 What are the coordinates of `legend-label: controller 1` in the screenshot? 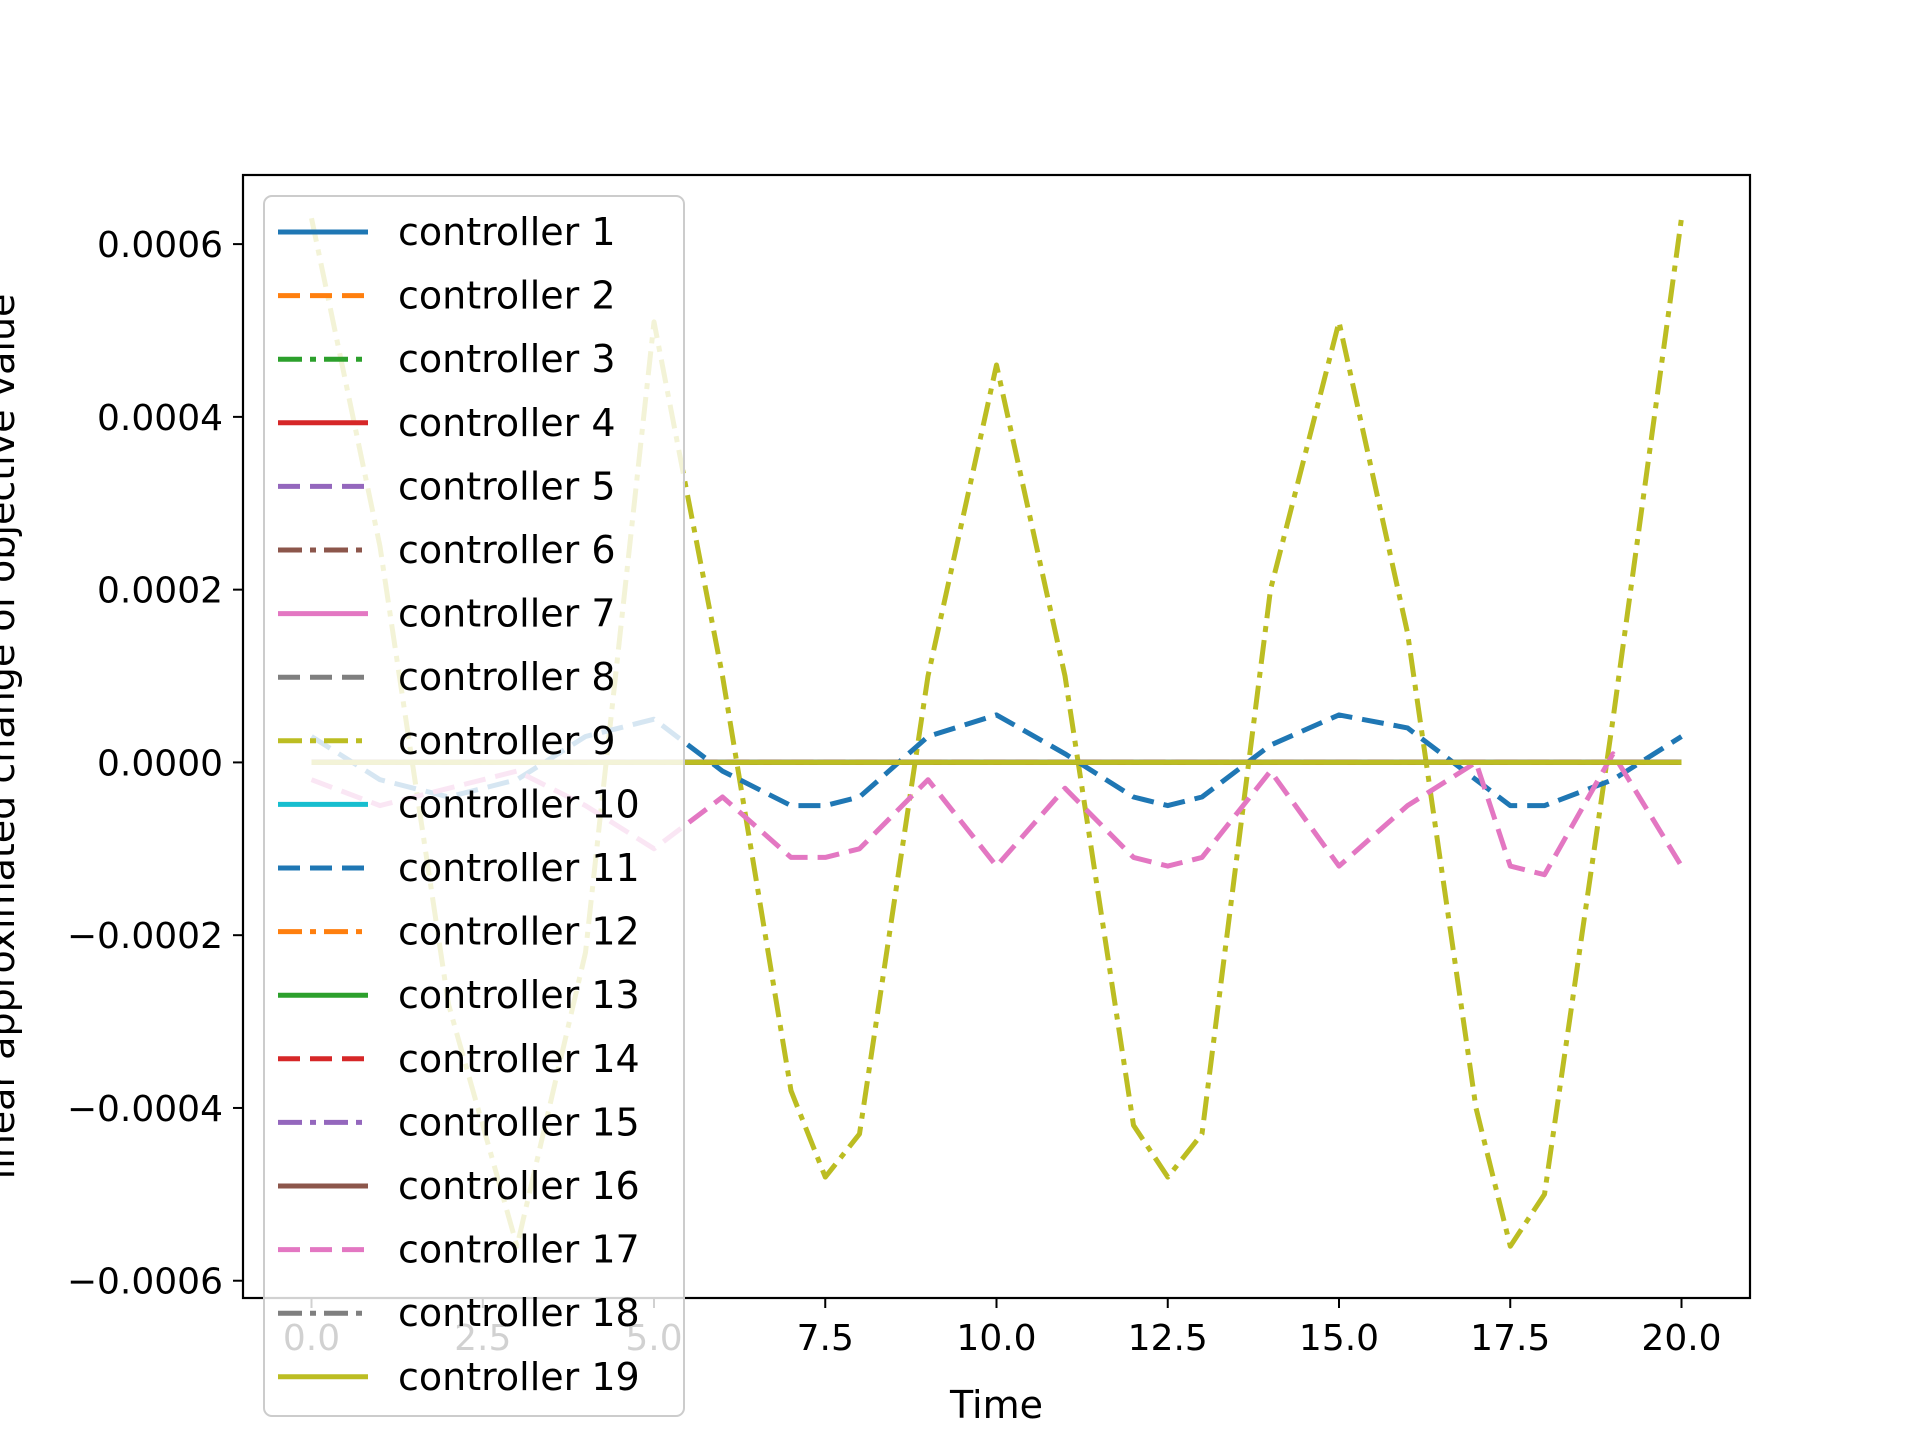 It's located at (507, 232).